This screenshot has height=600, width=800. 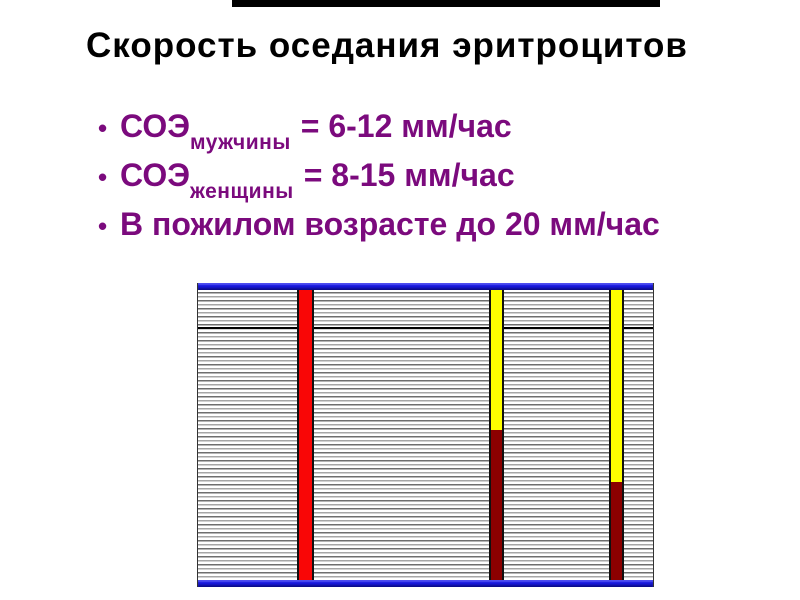 I want to click on measurement-level-line, so click(x=425, y=328).